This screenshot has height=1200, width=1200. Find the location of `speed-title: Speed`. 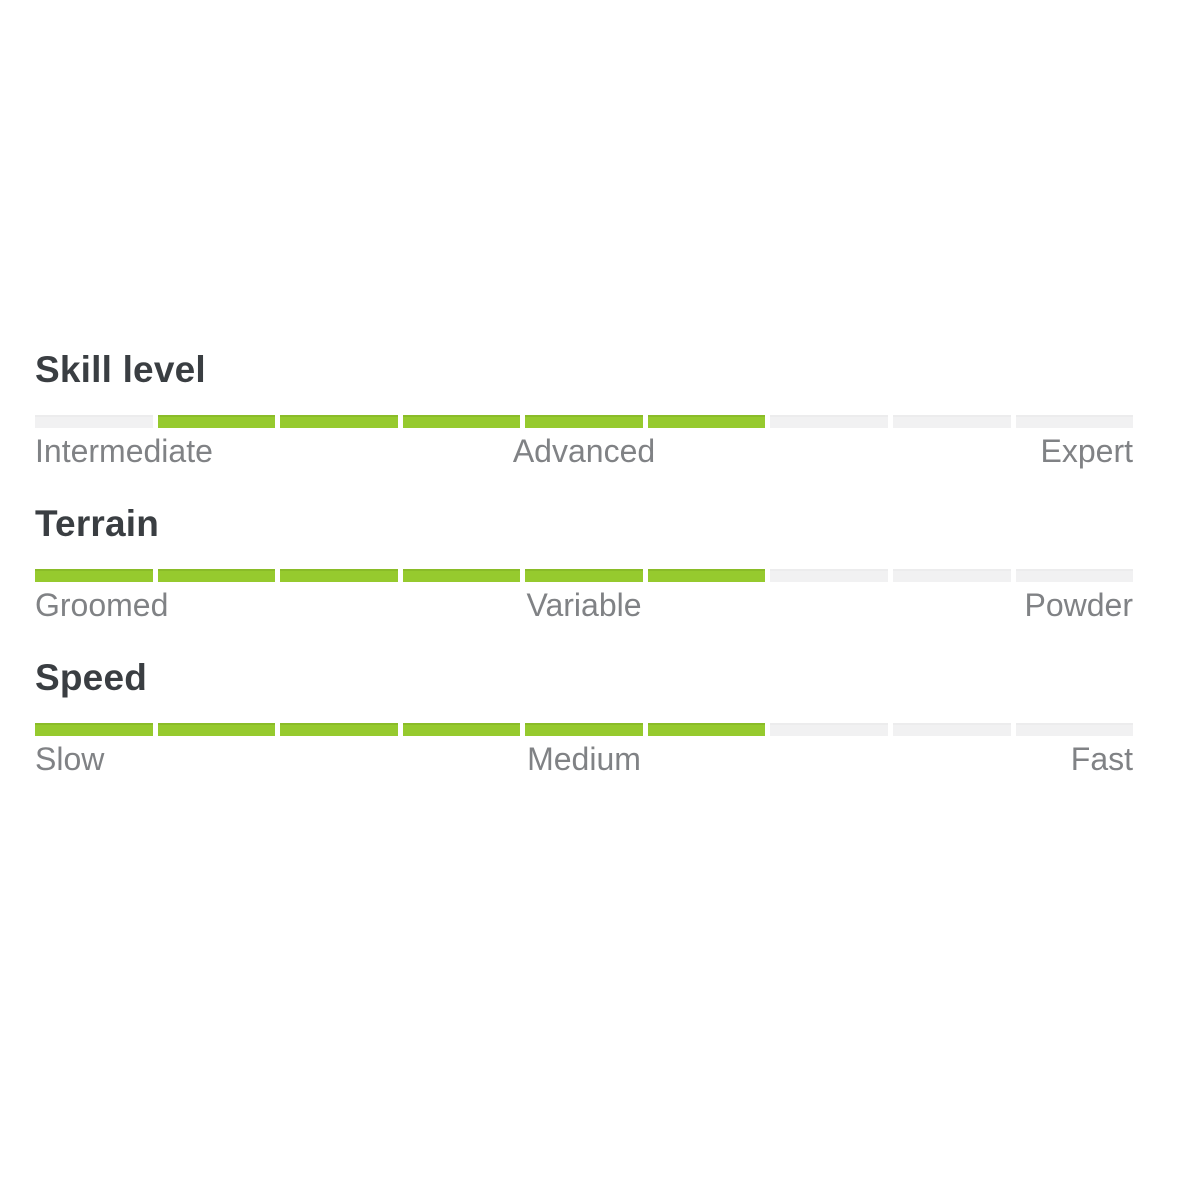

speed-title: Speed is located at coordinates (91, 677).